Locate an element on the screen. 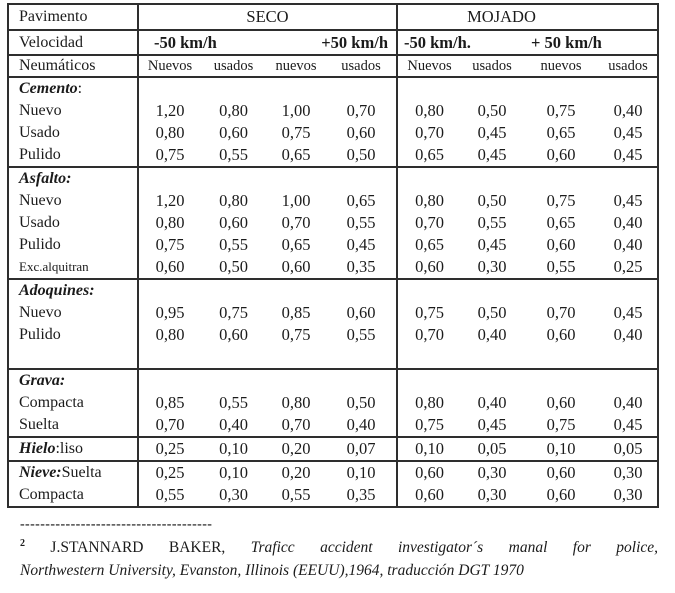 This screenshot has width=675, height=593. value-cell: 0,05 is located at coordinates (492, 448).